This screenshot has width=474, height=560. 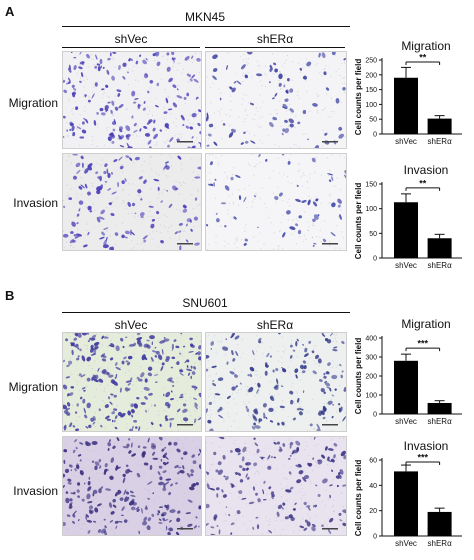 I want to click on micrograph-mkn45-invasion-sheralpha, so click(x=276, y=202).